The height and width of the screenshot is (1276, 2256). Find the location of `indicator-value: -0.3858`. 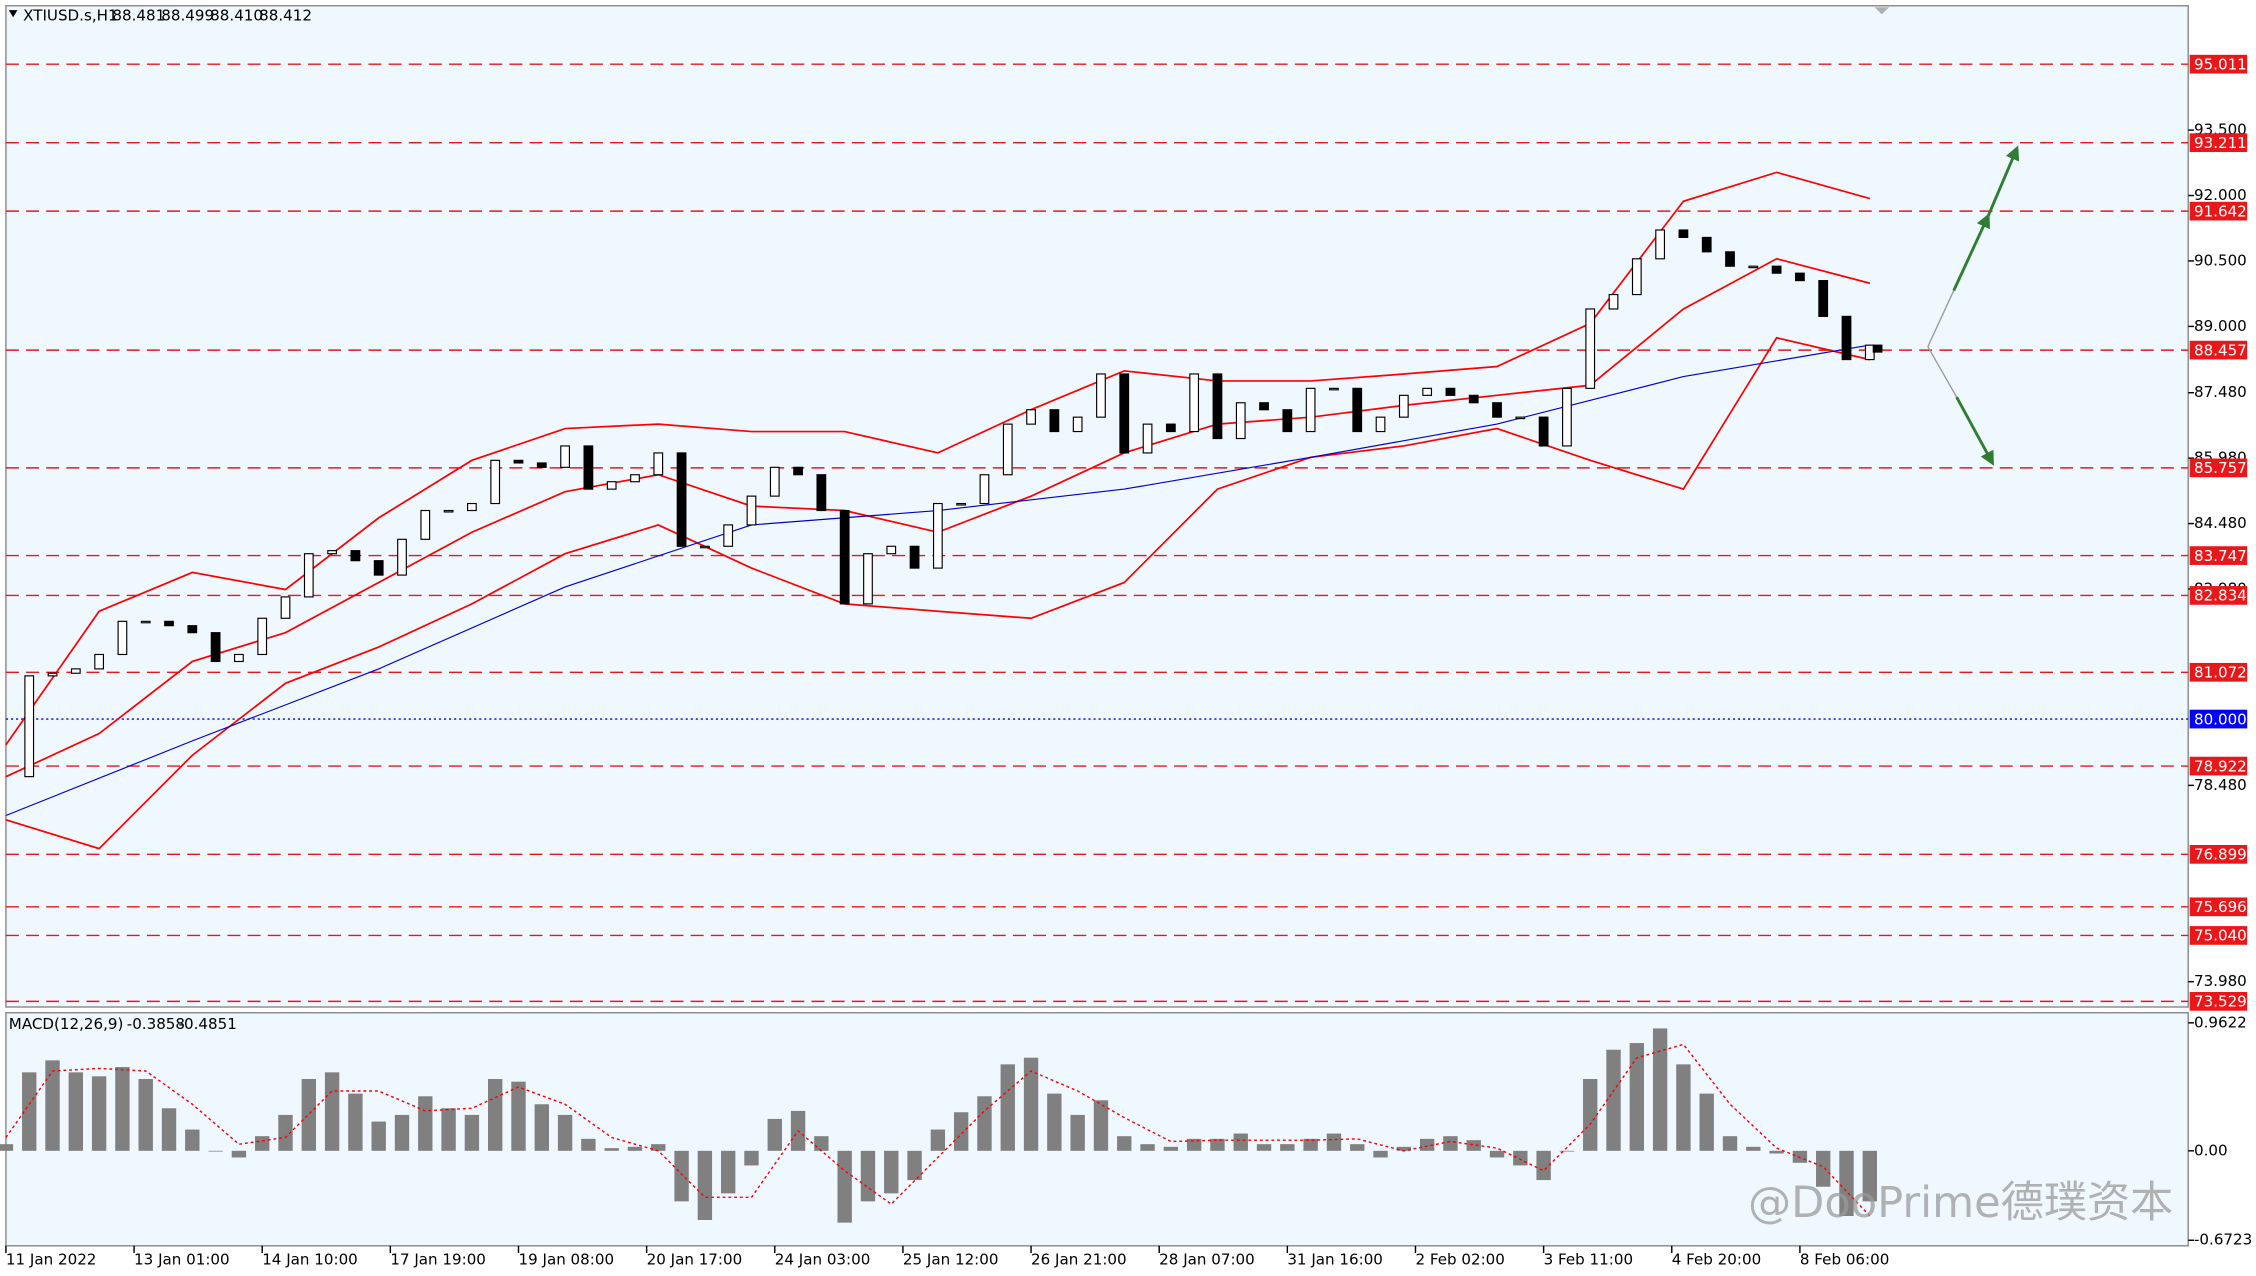

indicator-value: -0.3858 is located at coordinates (156, 1024).